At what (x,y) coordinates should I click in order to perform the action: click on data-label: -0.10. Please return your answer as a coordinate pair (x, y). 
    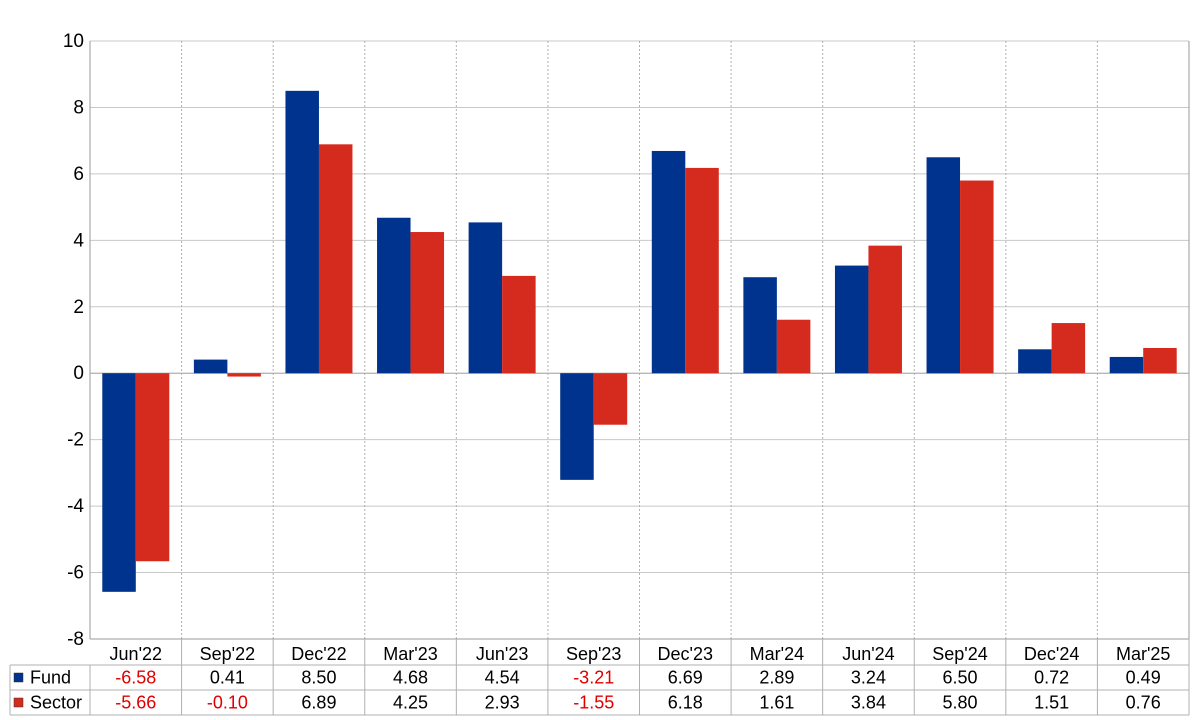
    Looking at the image, I should click on (227, 703).